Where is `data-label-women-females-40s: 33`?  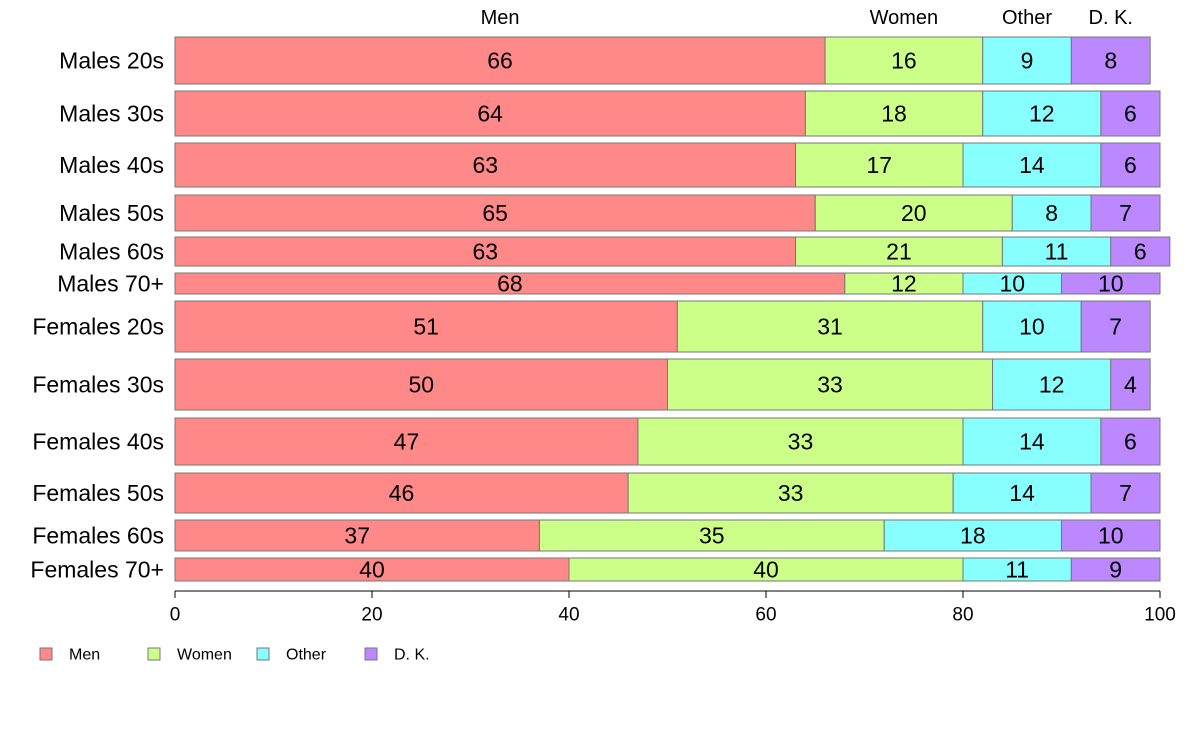 data-label-women-females-40s: 33 is located at coordinates (801, 442).